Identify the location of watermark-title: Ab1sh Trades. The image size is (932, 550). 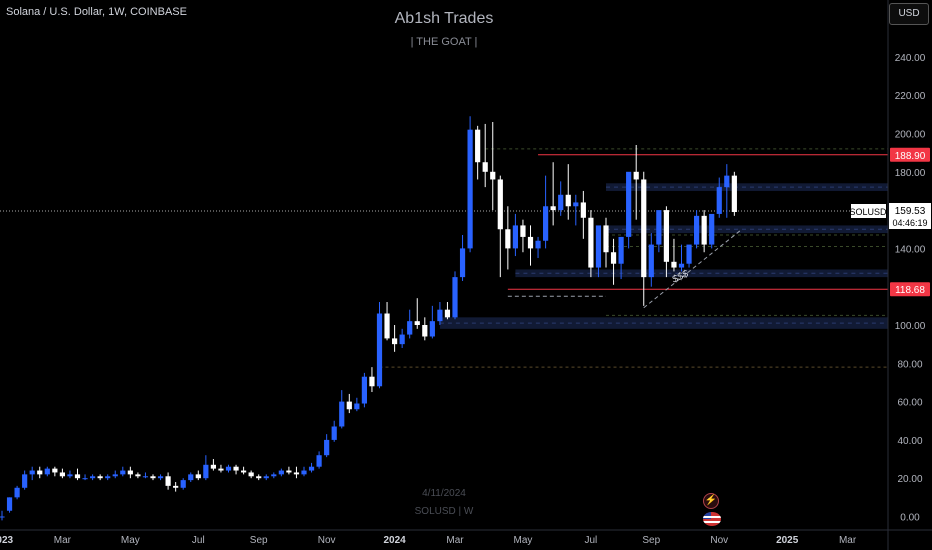
(444, 18).